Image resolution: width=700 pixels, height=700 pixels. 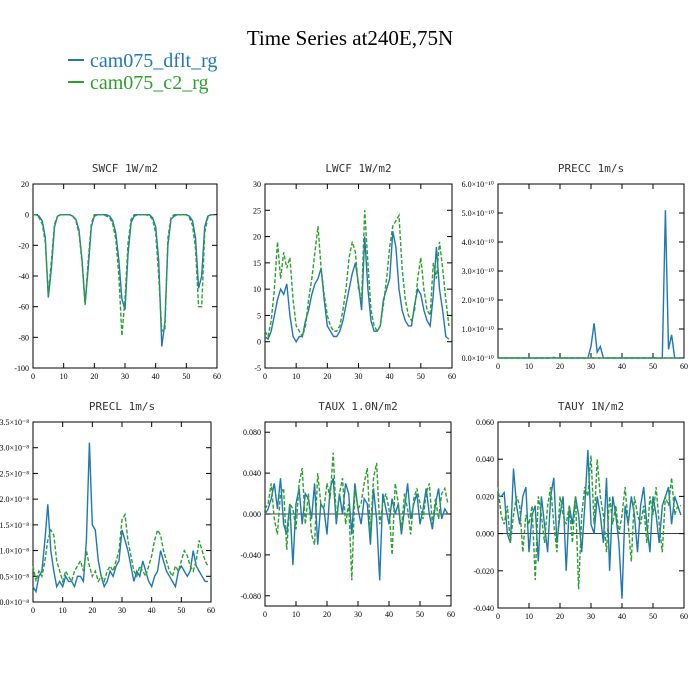 What do you see at coordinates (478, 300) in the screenshot?
I see `y-tick-label: 2.0×10⁻¹⁰` at bounding box center [478, 300].